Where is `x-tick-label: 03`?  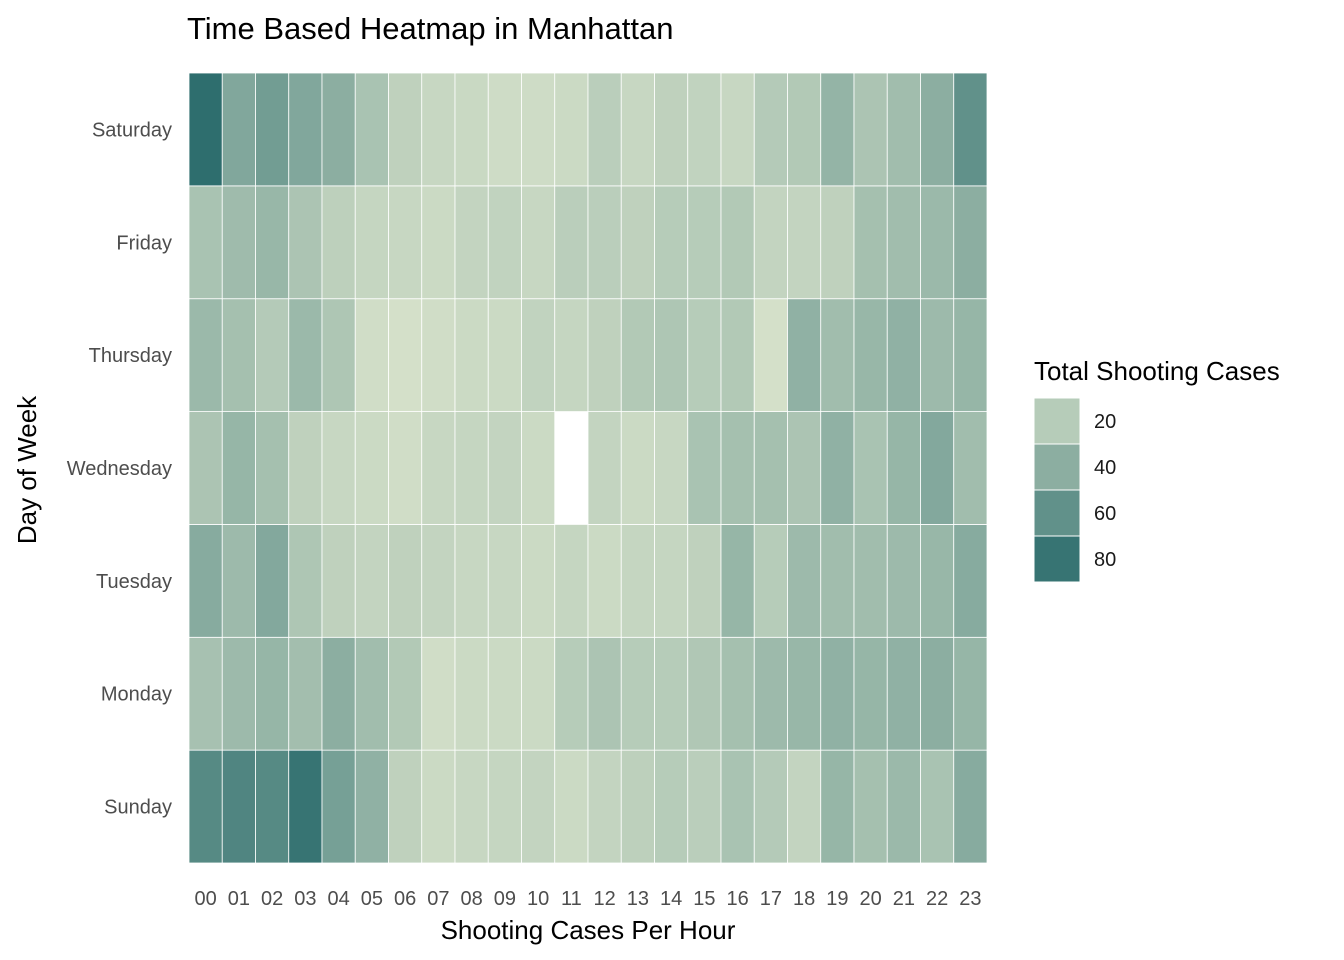 x-tick-label: 03 is located at coordinates (305, 899).